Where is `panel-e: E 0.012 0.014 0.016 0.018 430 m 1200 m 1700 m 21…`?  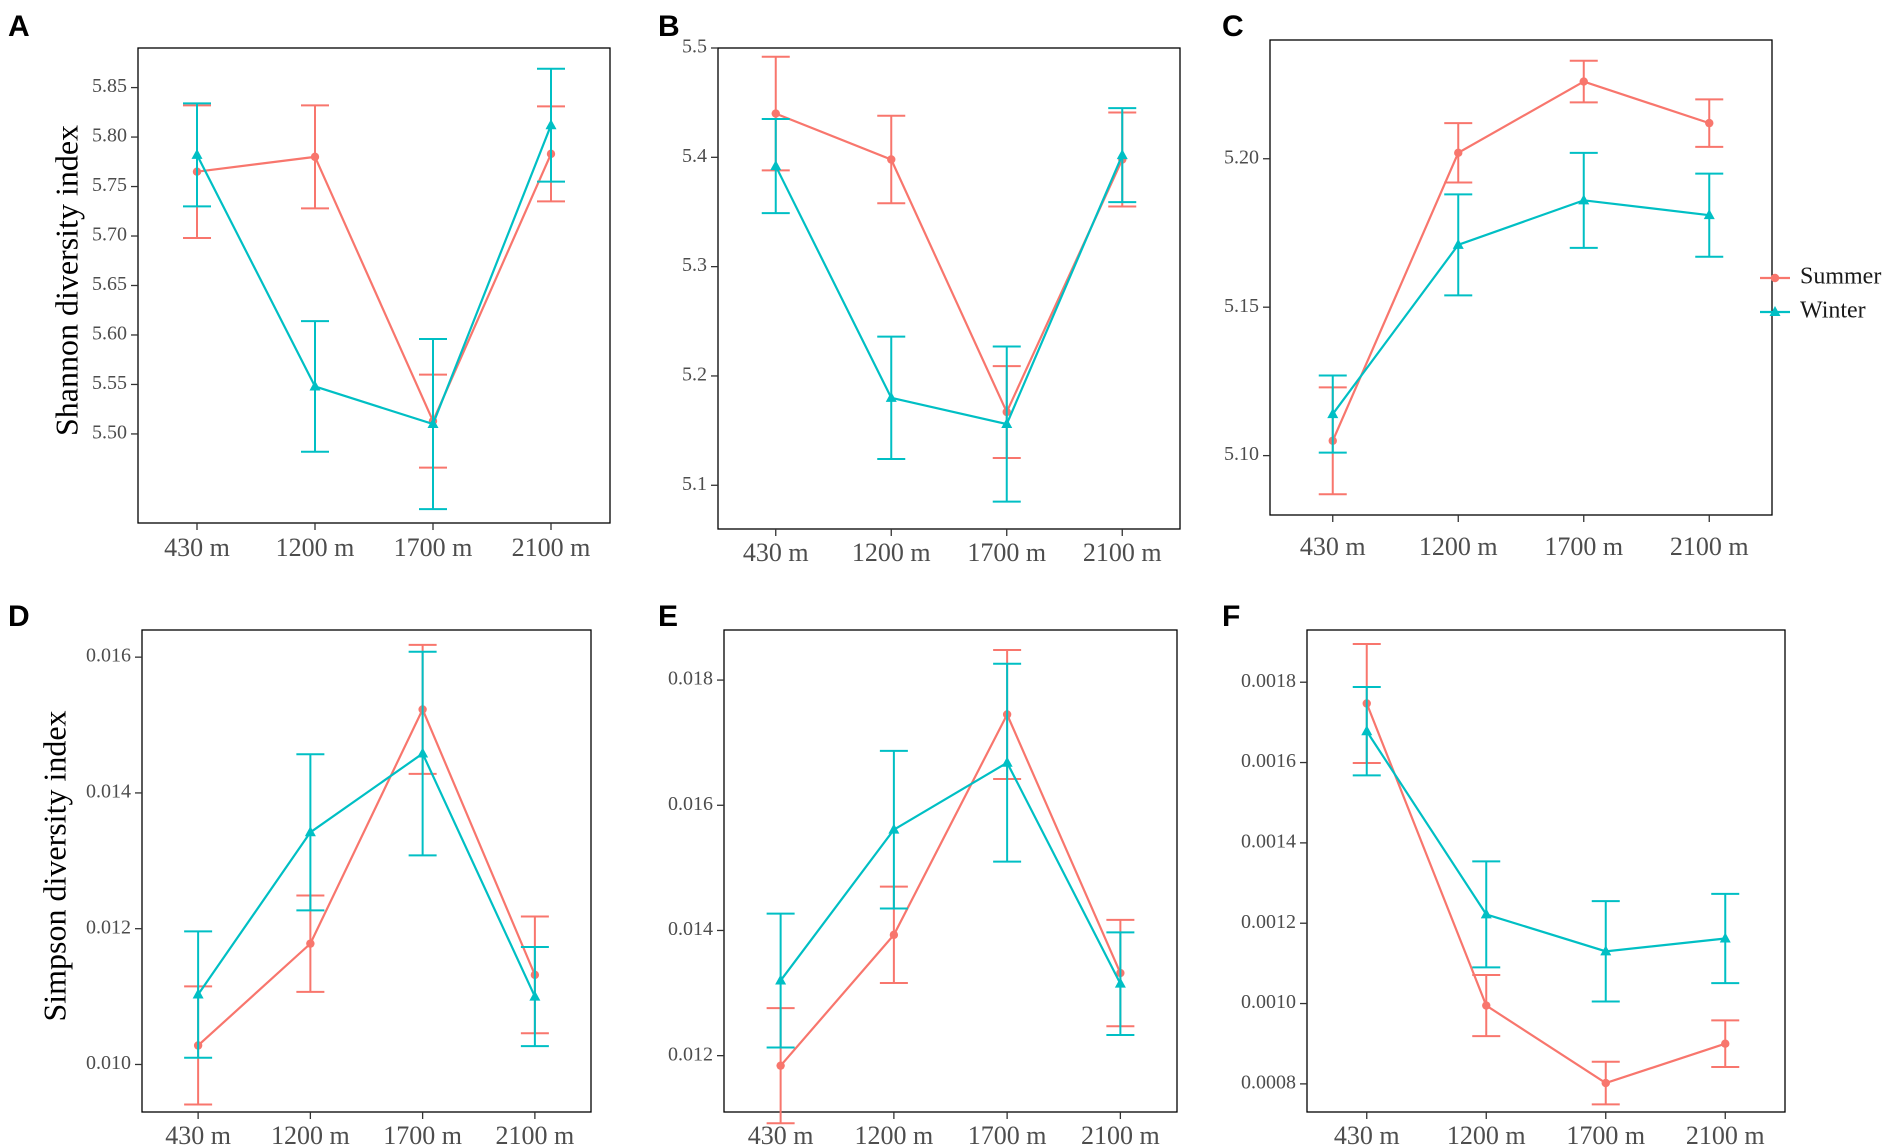 panel-e: E 0.012 0.014 0.016 0.018 430 m 1200 m 1700 m 21… is located at coordinates (918, 873).